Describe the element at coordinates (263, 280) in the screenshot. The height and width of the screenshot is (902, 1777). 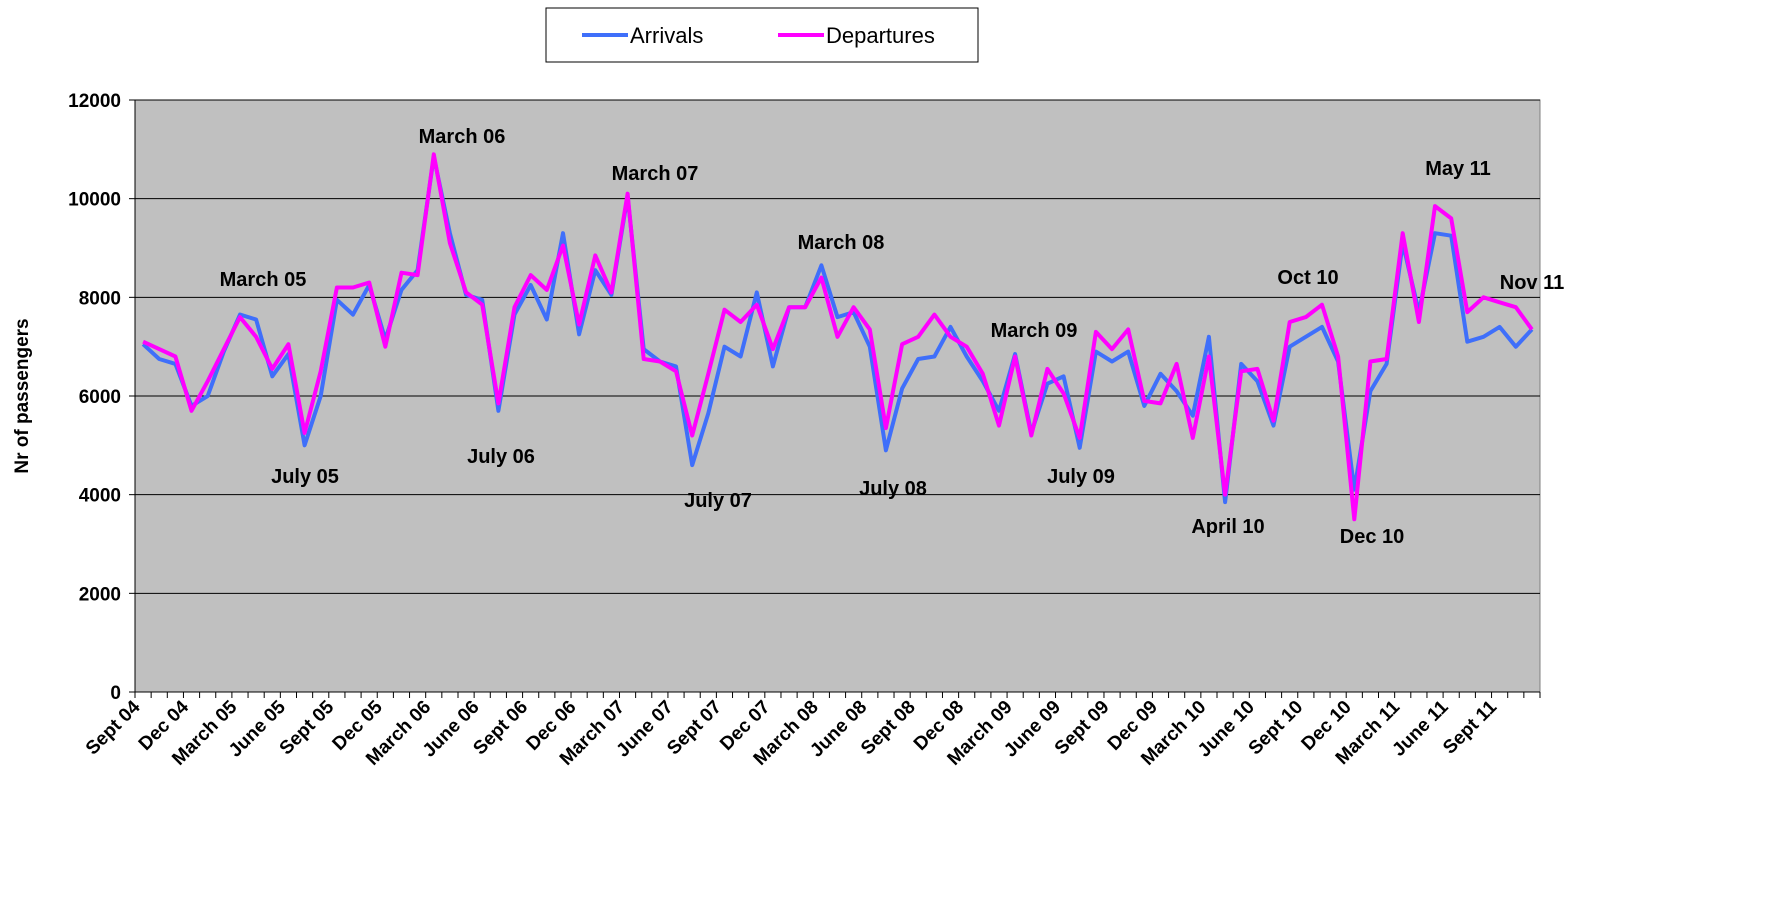
I see `annotation: March 05` at that location.